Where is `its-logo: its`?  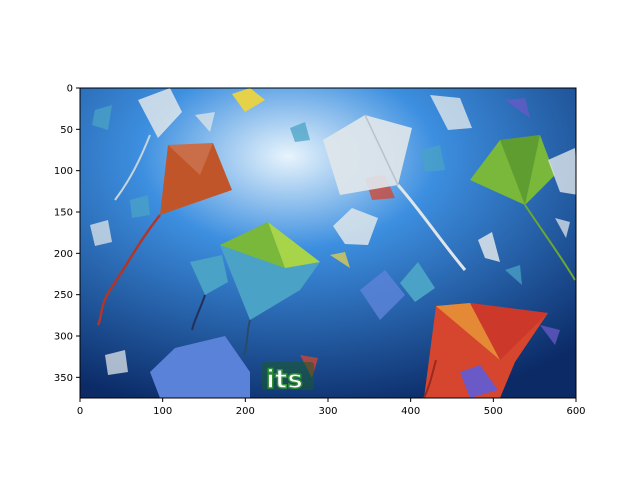 its-logo: its is located at coordinates (288, 379).